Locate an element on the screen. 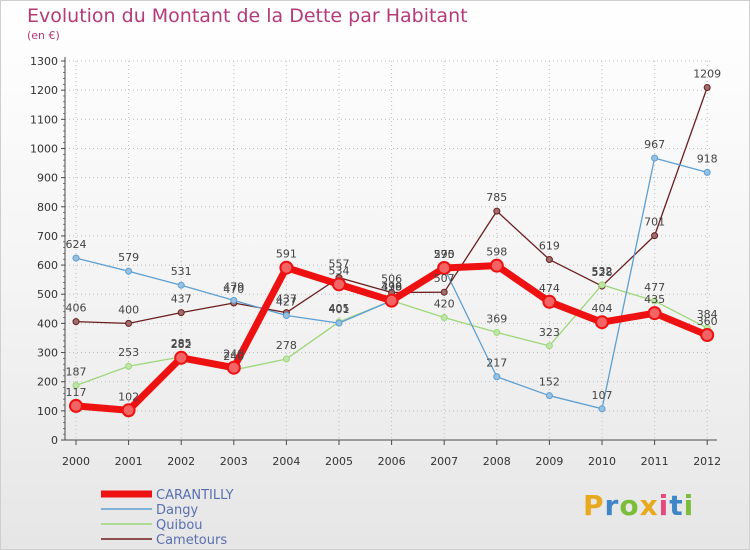  data-label-quibou: 253 is located at coordinates (128, 352).